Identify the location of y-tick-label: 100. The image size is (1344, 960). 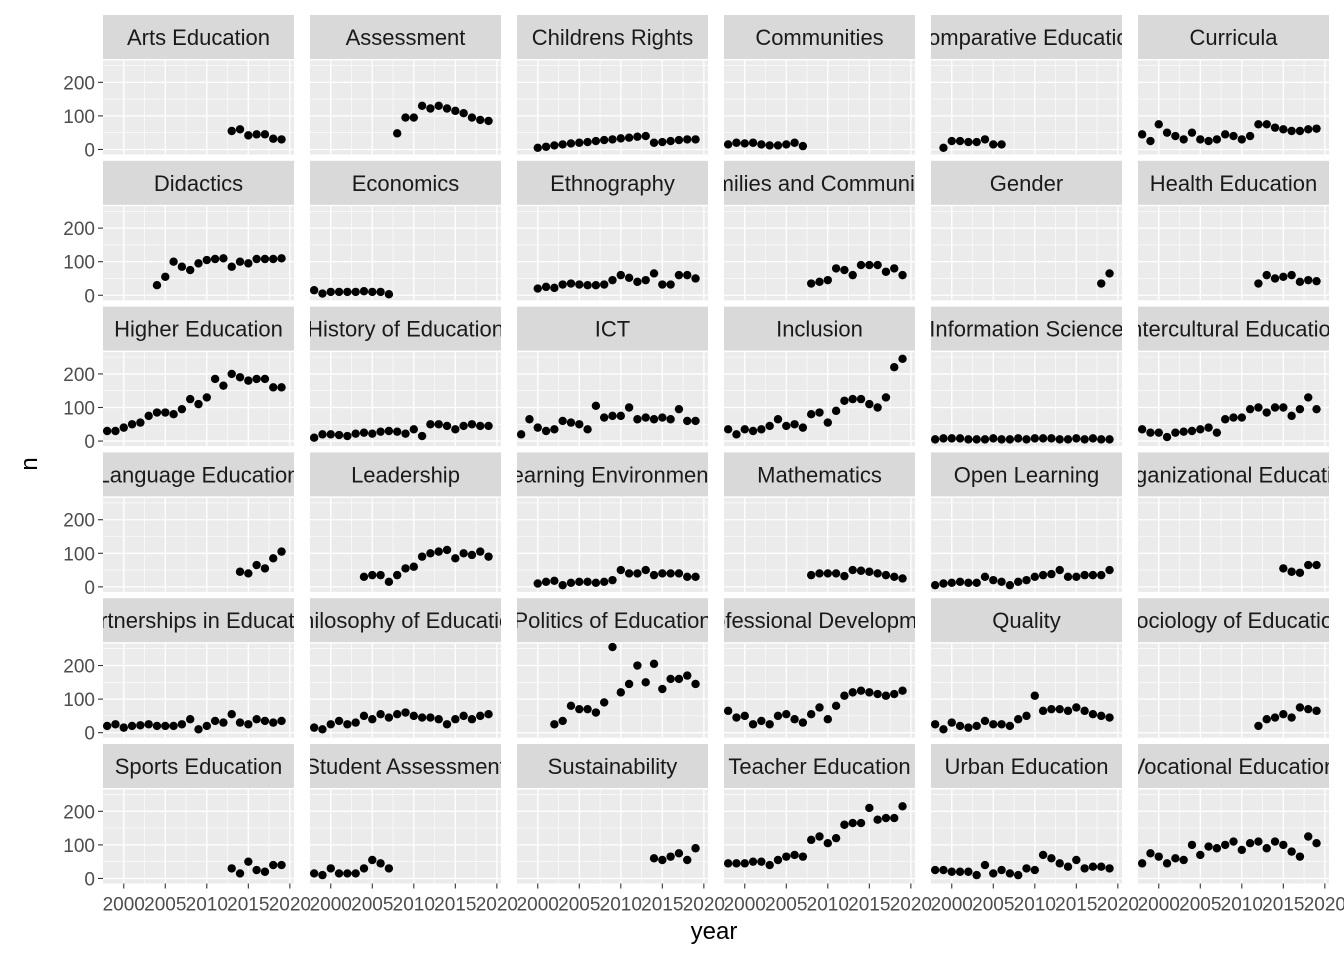
(79, 846).